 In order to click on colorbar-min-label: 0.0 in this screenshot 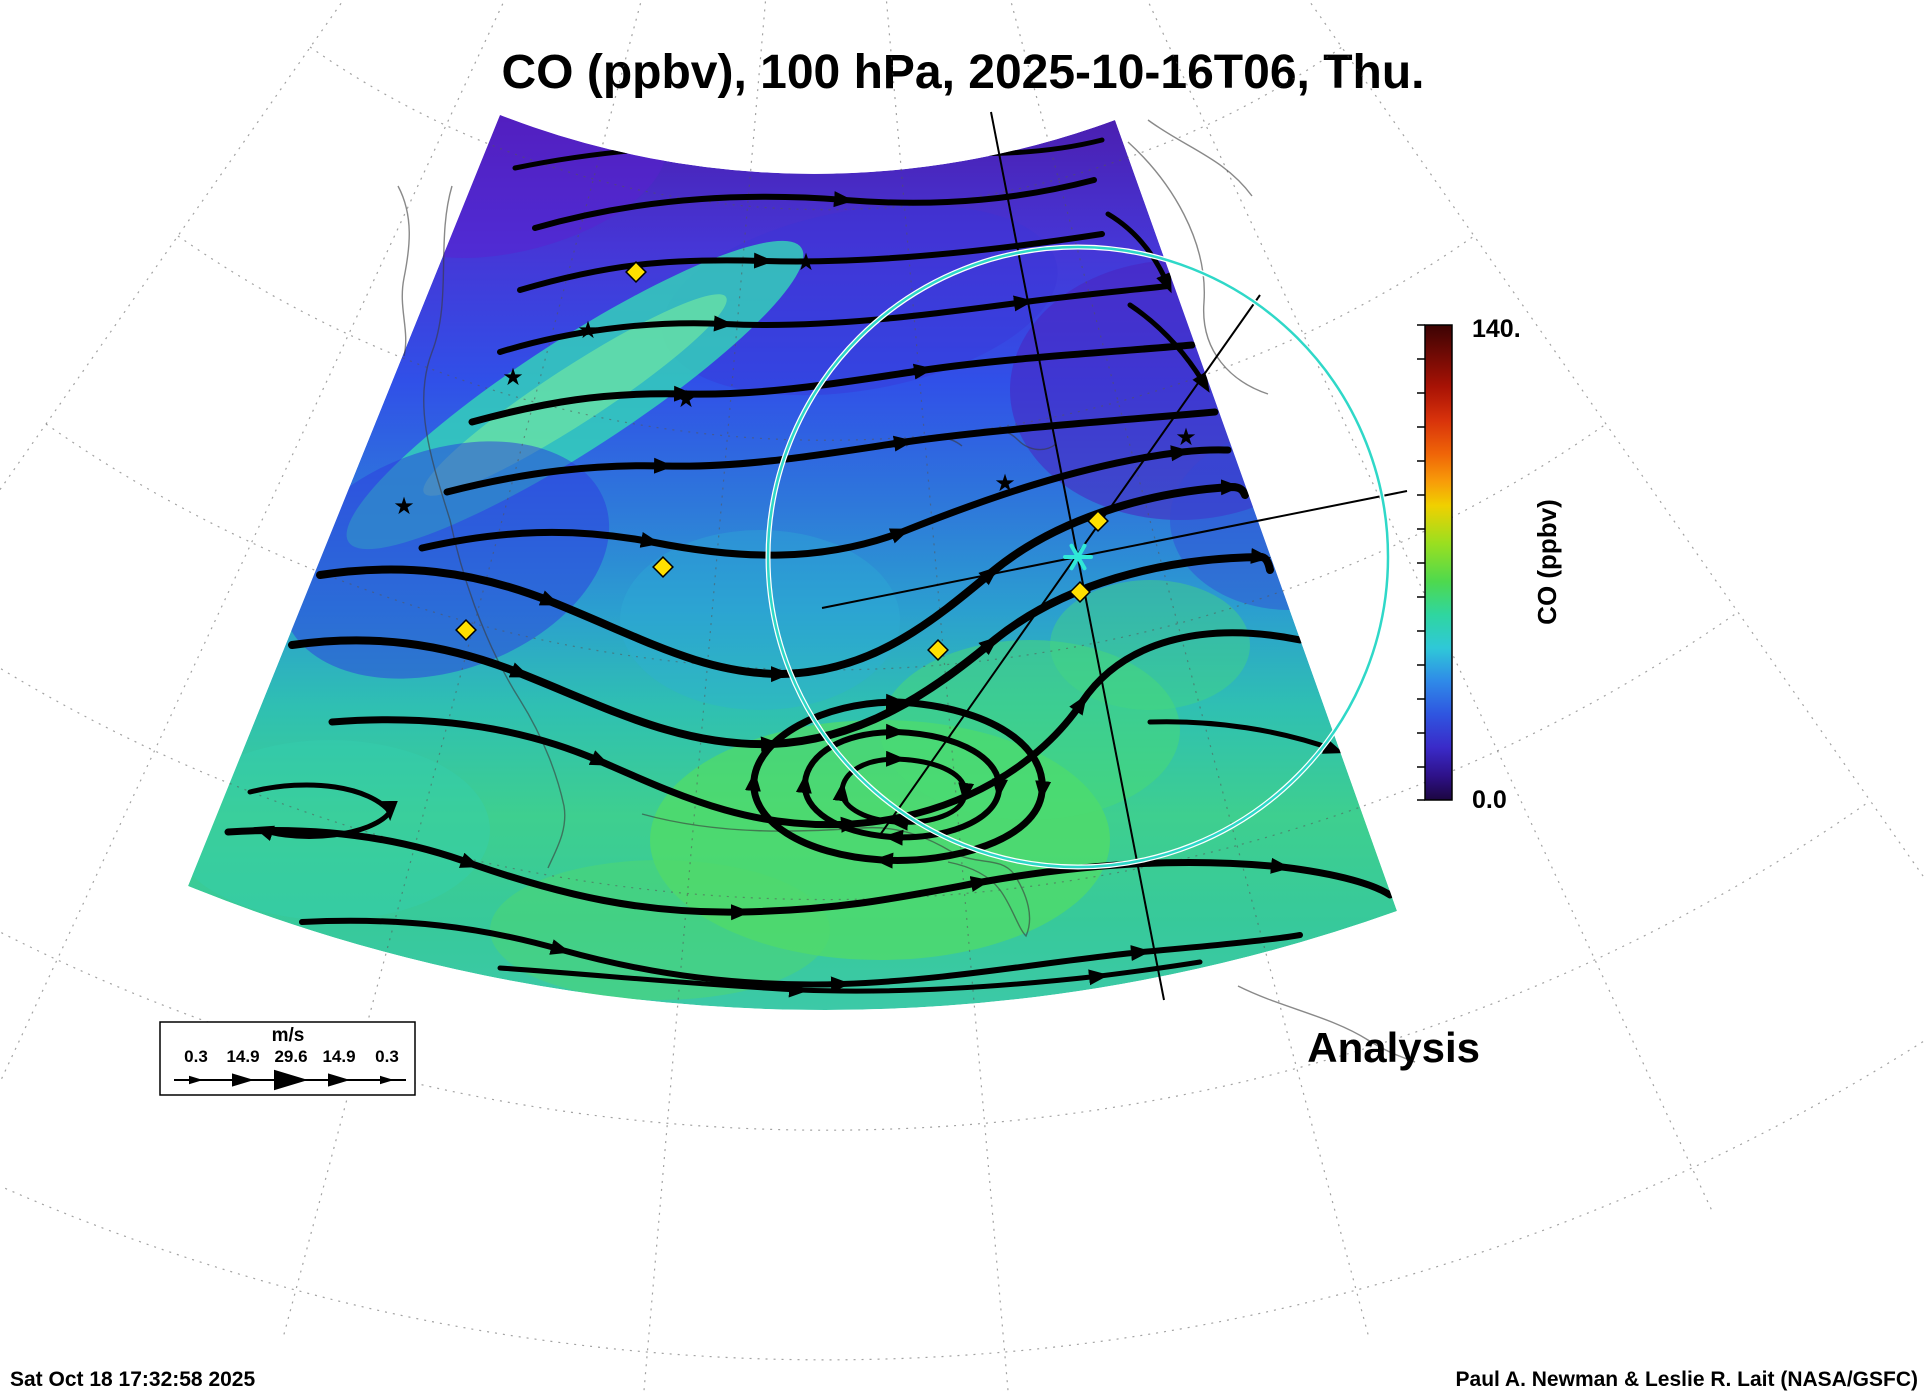, I will do `click(1489, 800)`.